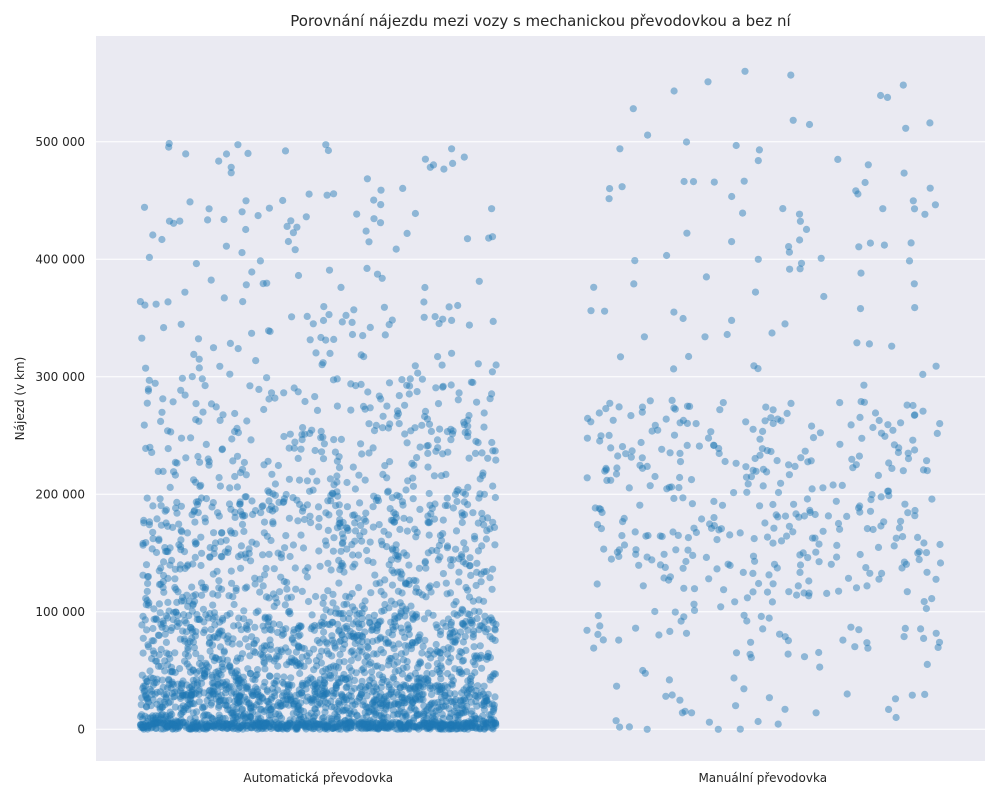  Describe the element at coordinates (81, 729) in the screenshot. I see `y-tick-label: 0` at that location.